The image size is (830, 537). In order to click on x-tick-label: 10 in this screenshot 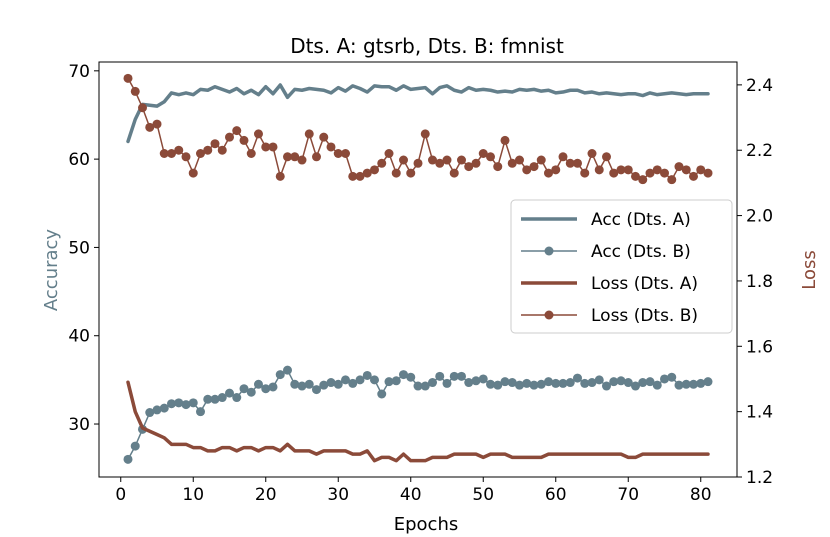, I will do `click(193, 495)`.